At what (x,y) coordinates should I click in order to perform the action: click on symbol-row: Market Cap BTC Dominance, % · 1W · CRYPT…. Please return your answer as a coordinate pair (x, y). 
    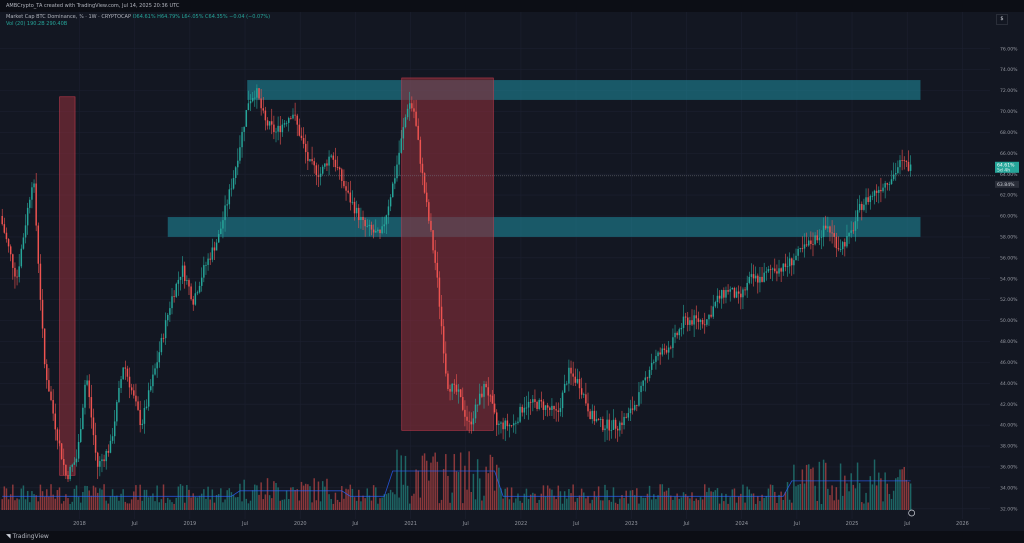
    Looking at the image, I should click on (138, 17).